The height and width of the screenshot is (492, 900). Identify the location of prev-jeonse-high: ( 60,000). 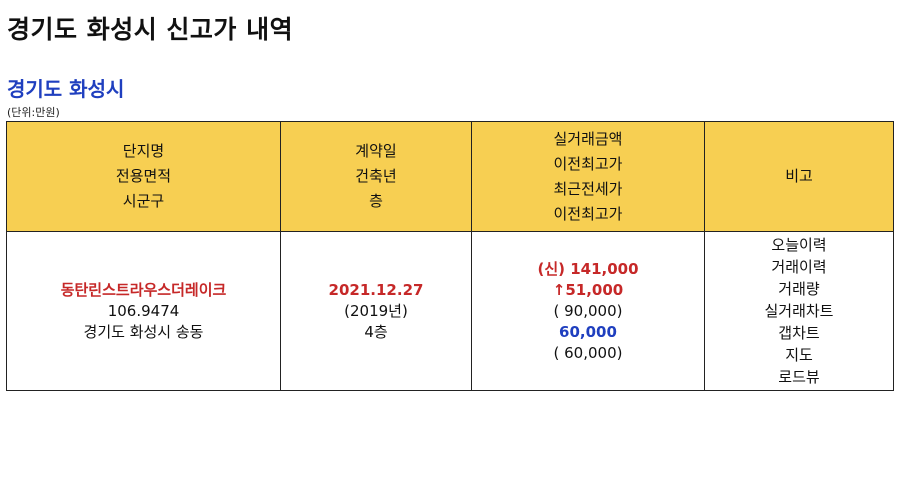
(588, 352).